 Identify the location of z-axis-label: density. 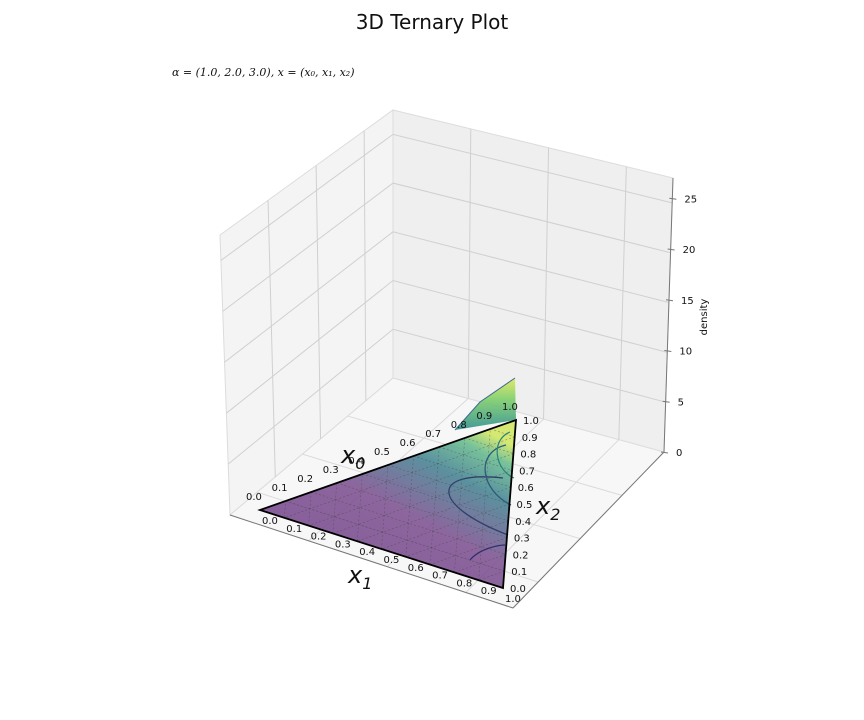
(704, 317).